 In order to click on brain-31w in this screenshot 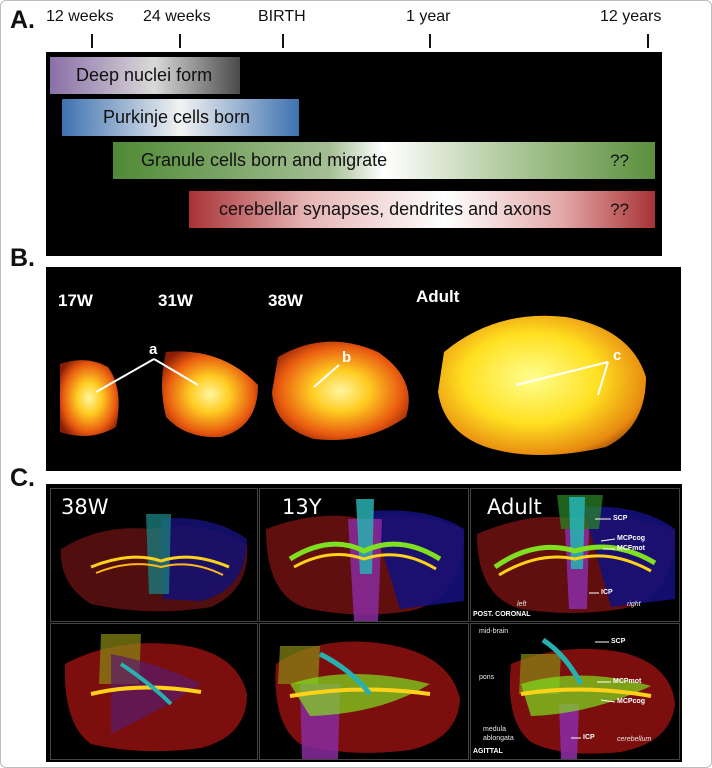, I will do `click(210, 394)`.